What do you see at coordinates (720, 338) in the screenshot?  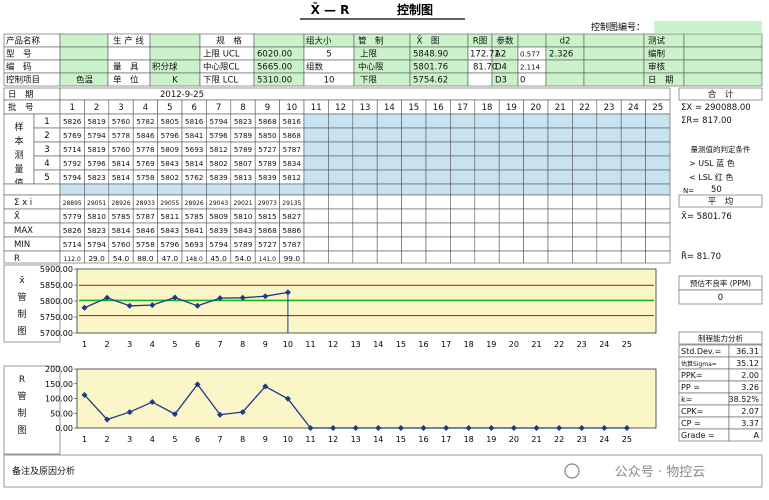 I see `capability-label: 制程能力分析` at bounding box center [720, 338].